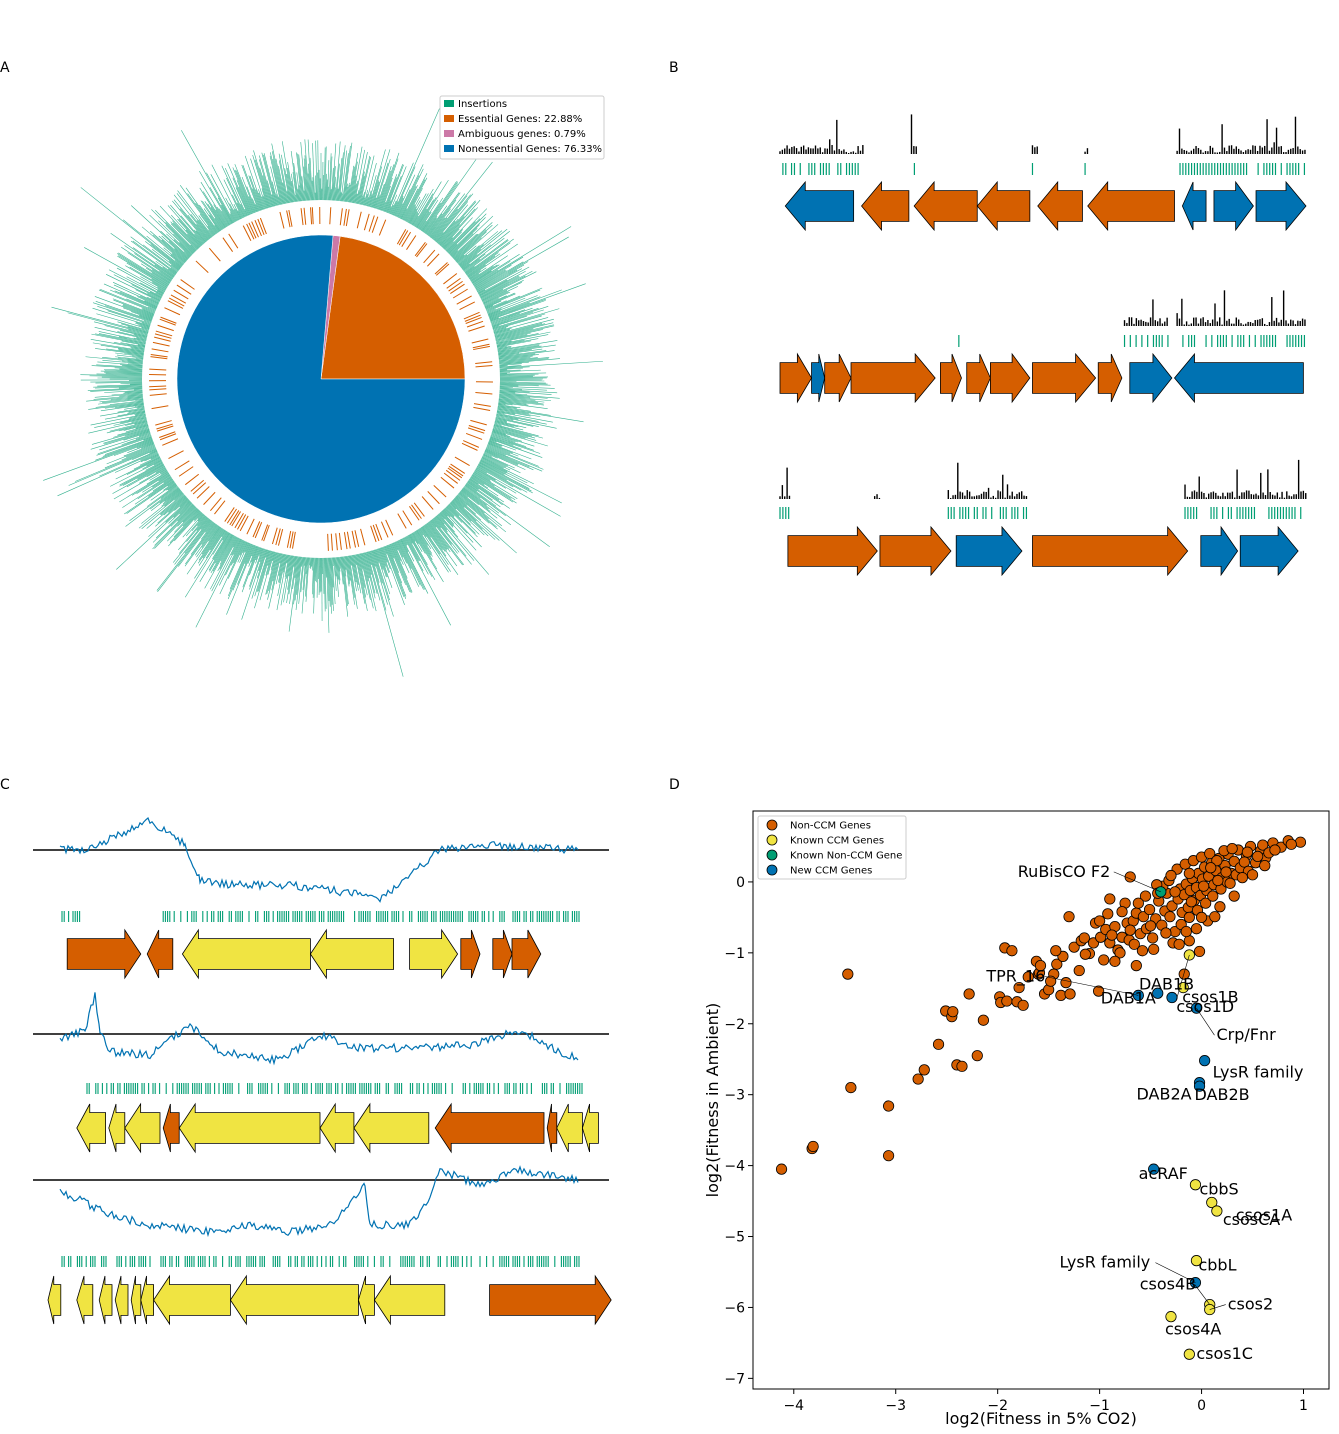 Image resolution: width=1339 pixels, height=1434 pixels. I want to click on x-tick-label: 1, so click(1303, 1406).